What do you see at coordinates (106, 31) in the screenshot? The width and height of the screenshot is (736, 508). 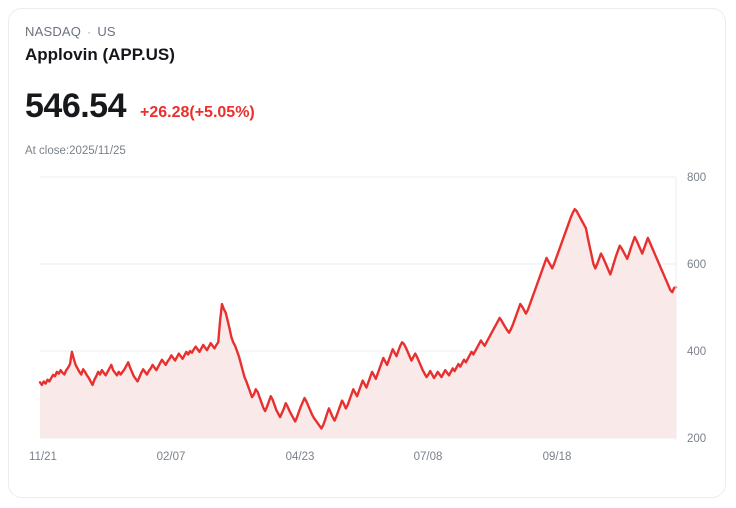 I see `region-label: US` at bounding box center [106, 31].